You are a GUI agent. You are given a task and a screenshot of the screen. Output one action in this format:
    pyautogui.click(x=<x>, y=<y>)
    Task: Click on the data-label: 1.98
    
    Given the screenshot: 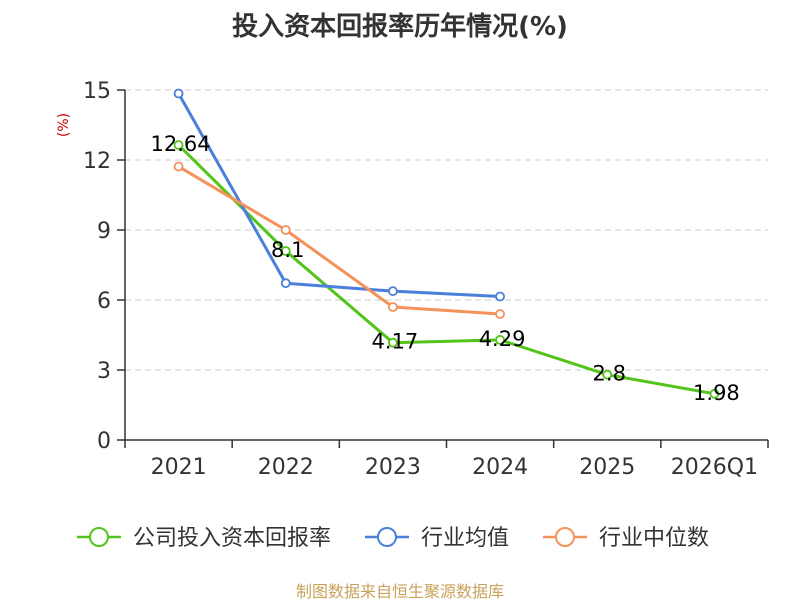 What is the action you would take?
    pyautogui.click(x=716, y=393)
    